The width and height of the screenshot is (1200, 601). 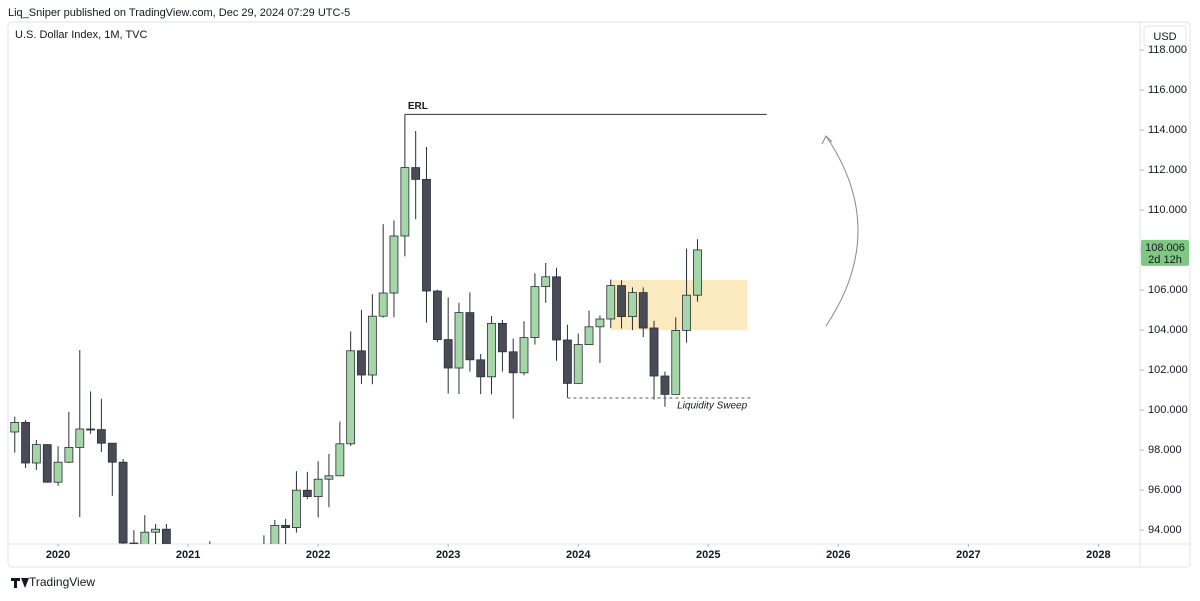 I want to click on y-tick-label: 112.000, so click(x=1167, y=170).